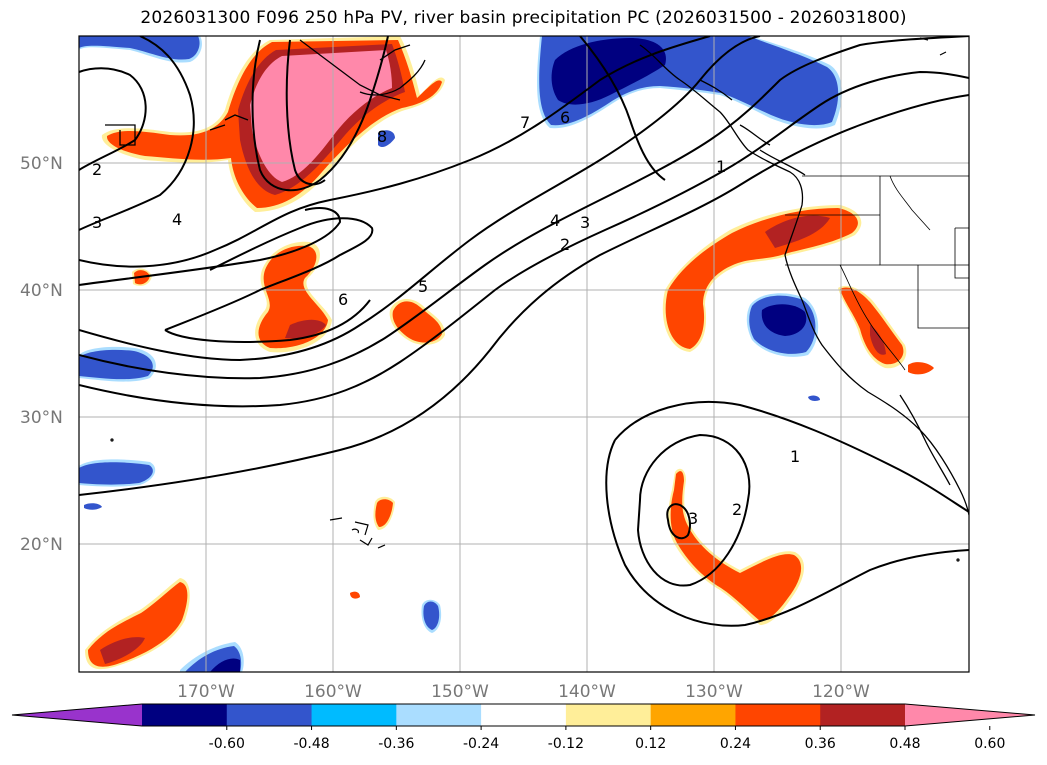  I want to click on contour-label: 7, so click(525, 122).